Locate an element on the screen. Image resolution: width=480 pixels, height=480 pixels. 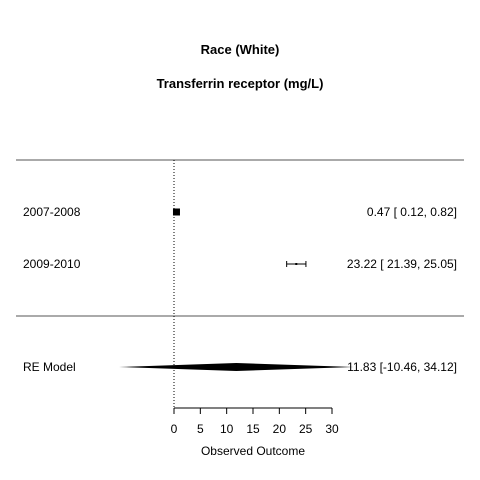
x-tick-label: 25 is located at coordinates (306, 429).